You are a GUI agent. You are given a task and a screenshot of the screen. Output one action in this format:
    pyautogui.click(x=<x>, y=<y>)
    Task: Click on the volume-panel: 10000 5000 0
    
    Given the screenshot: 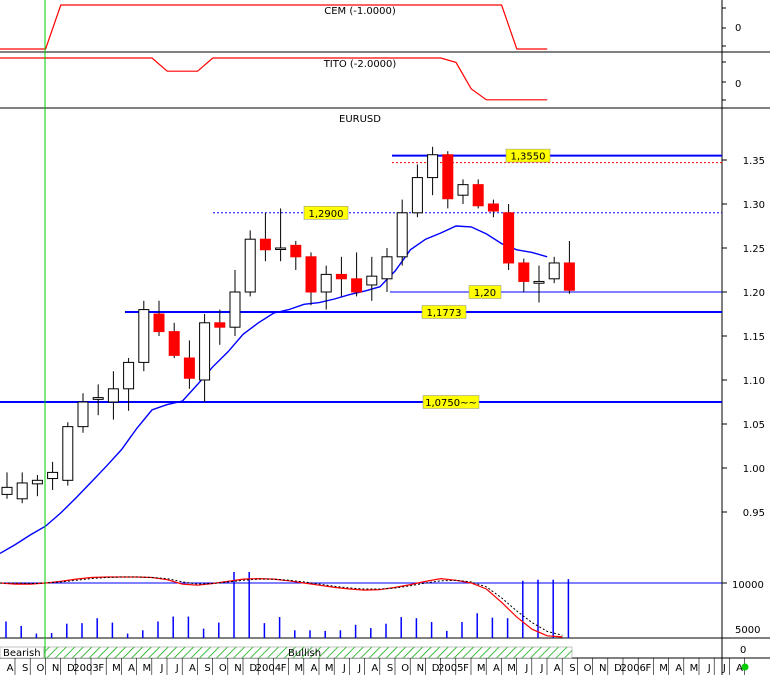 What is the action you would take?
    pyautogui.click(x=382, y=614)
    